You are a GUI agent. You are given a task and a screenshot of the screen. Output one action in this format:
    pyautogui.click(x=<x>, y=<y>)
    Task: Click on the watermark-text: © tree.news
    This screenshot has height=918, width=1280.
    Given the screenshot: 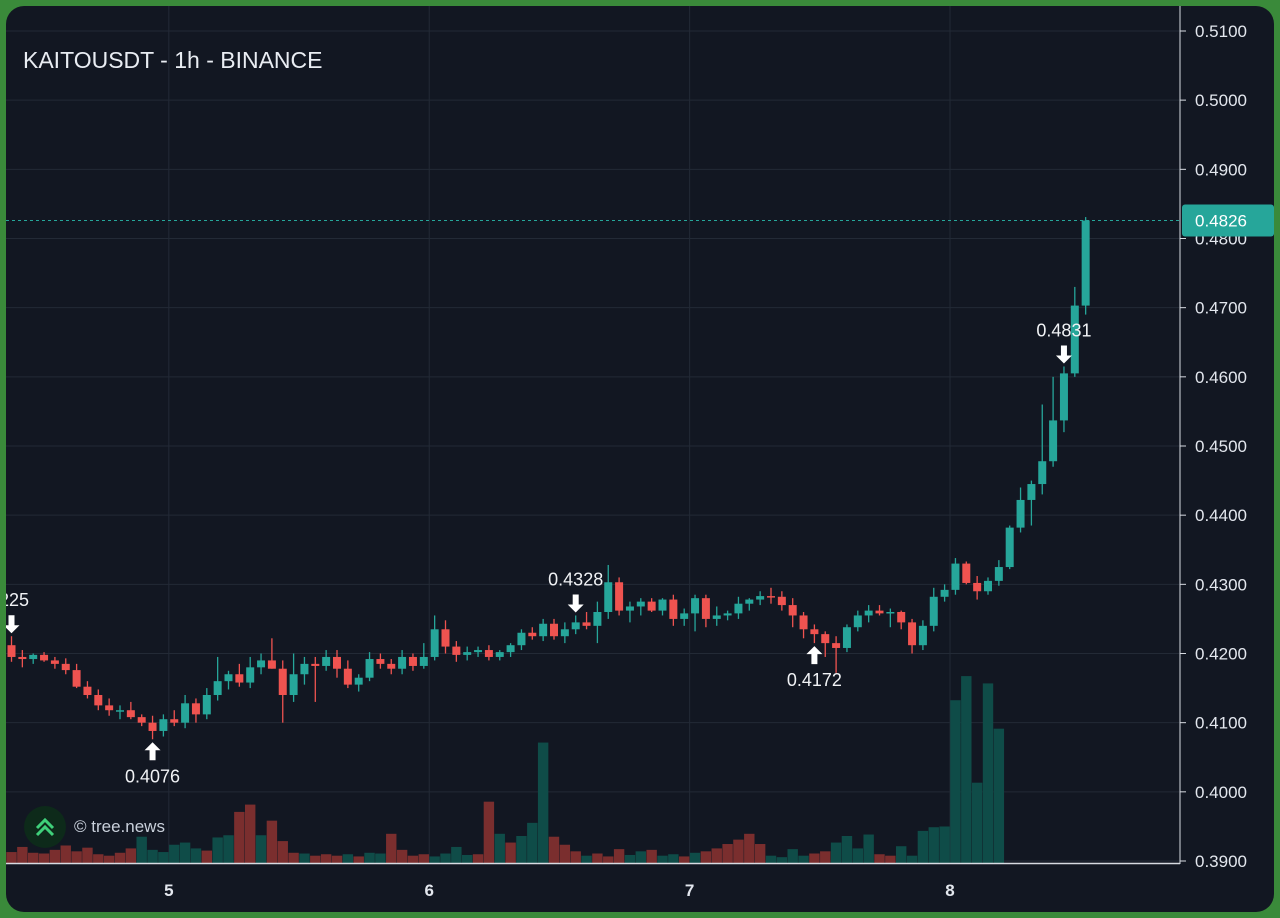 What is the action you would take?
    pyautogui.click(x=119, y=826)
    